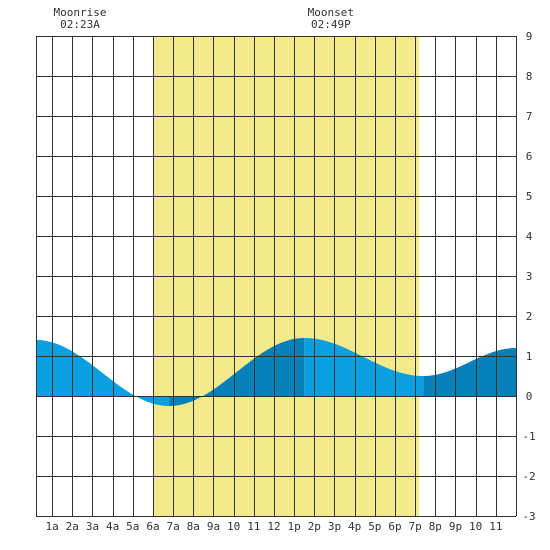  What do you see at coordinates (52, 526) in the screenshot?
I see `x-tick-label: 1a` at bounding box center [52, 526].